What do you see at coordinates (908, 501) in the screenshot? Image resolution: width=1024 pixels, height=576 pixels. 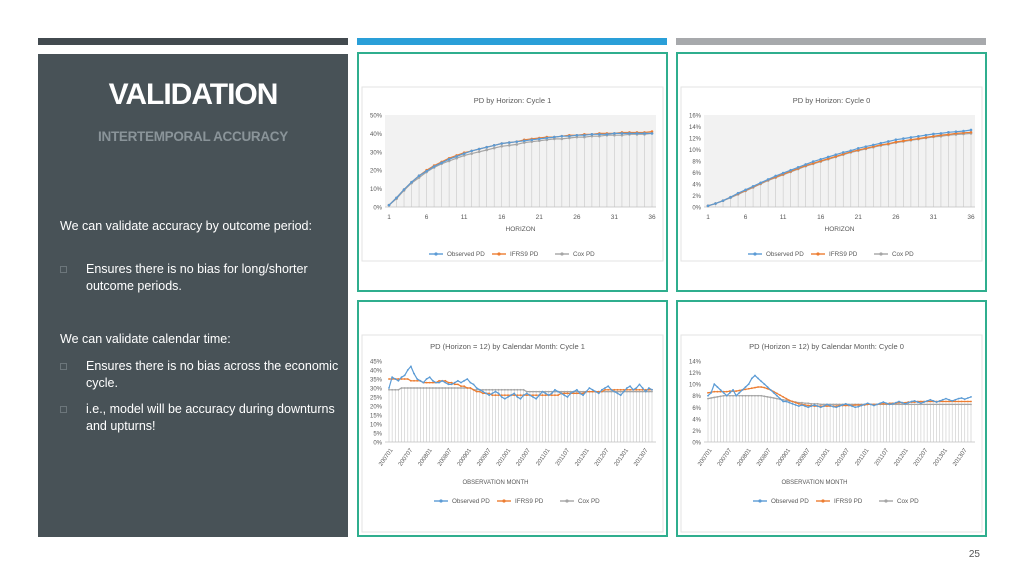 I see `legend-label: Cox PD` at bounding box center [908, 501].